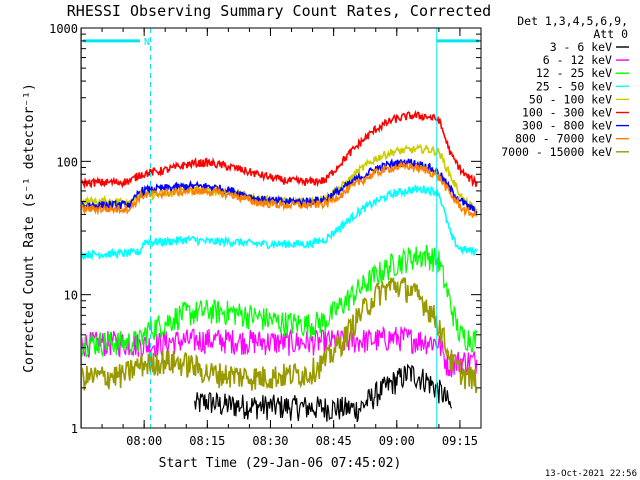 This screenshot has height=480, width=640. What do you see at coordinates (556, 152) in the screenshot?
I see `legend-label-8: 7000 - 15000 keV` at bounding box center [556, 152].